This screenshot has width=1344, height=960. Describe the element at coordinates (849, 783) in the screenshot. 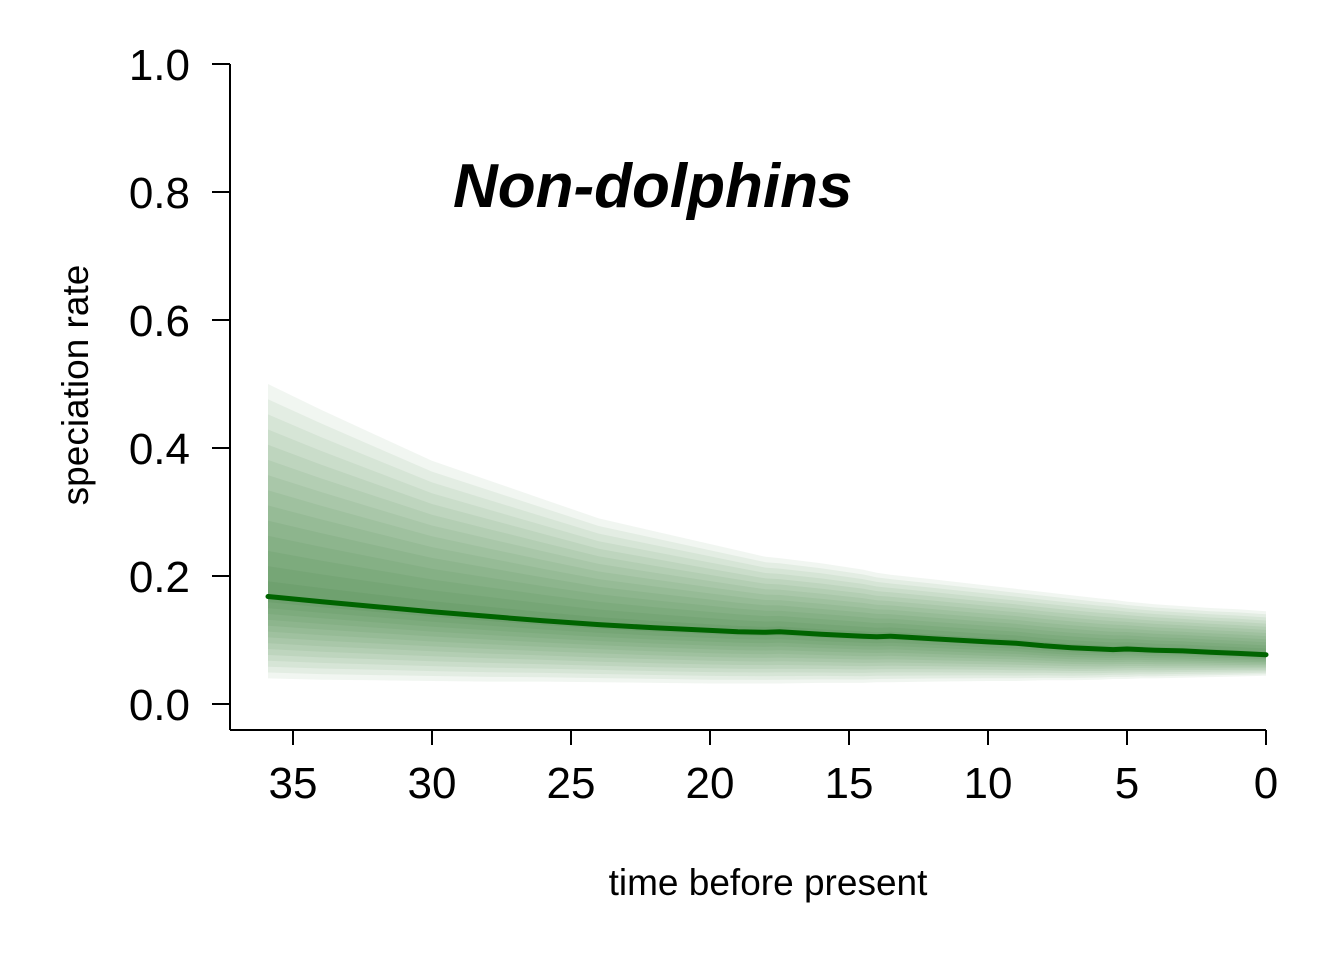

I see `x-tick-label: 15` at that location.